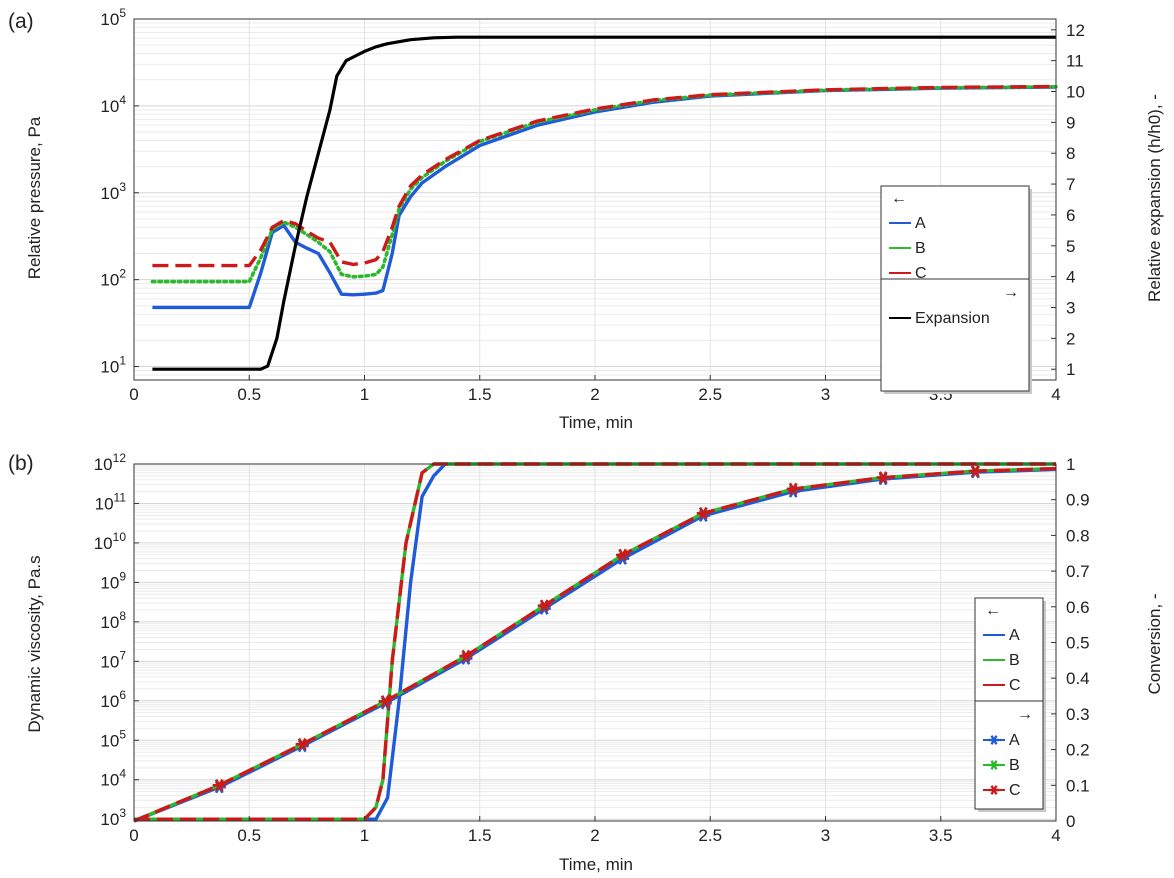 The image size is (1174, 878). I want to click on panel-a-y2-axis-label: Relative expansion (h/h0), -, so click(1154, 198).